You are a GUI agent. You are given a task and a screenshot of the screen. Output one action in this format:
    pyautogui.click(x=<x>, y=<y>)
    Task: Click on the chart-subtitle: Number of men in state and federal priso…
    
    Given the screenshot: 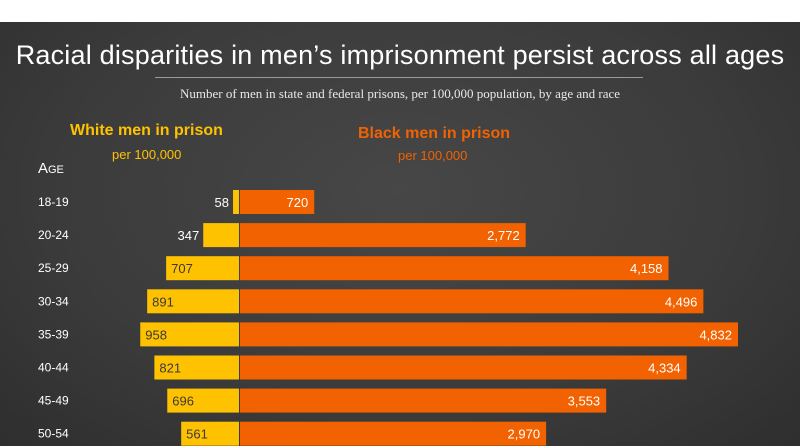 What is the action you would take?
    pyautogui.click(x=400, y=93)
    